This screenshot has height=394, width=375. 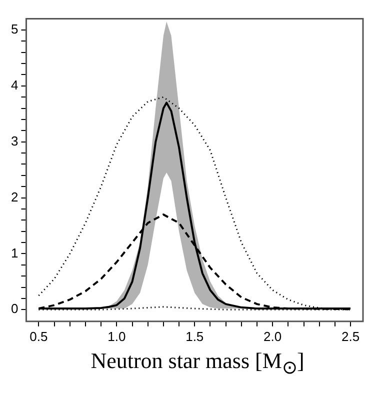 What do you see at coordinates (117, 336) in the screenshot?
I see `x-tick-label: 1.0` at bounding box center [117, 336].